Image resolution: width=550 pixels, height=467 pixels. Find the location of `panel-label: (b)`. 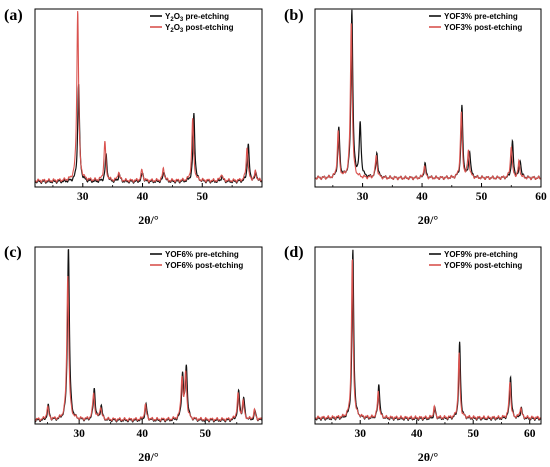

panel-label: (b) is located at coordinates (294, 15).